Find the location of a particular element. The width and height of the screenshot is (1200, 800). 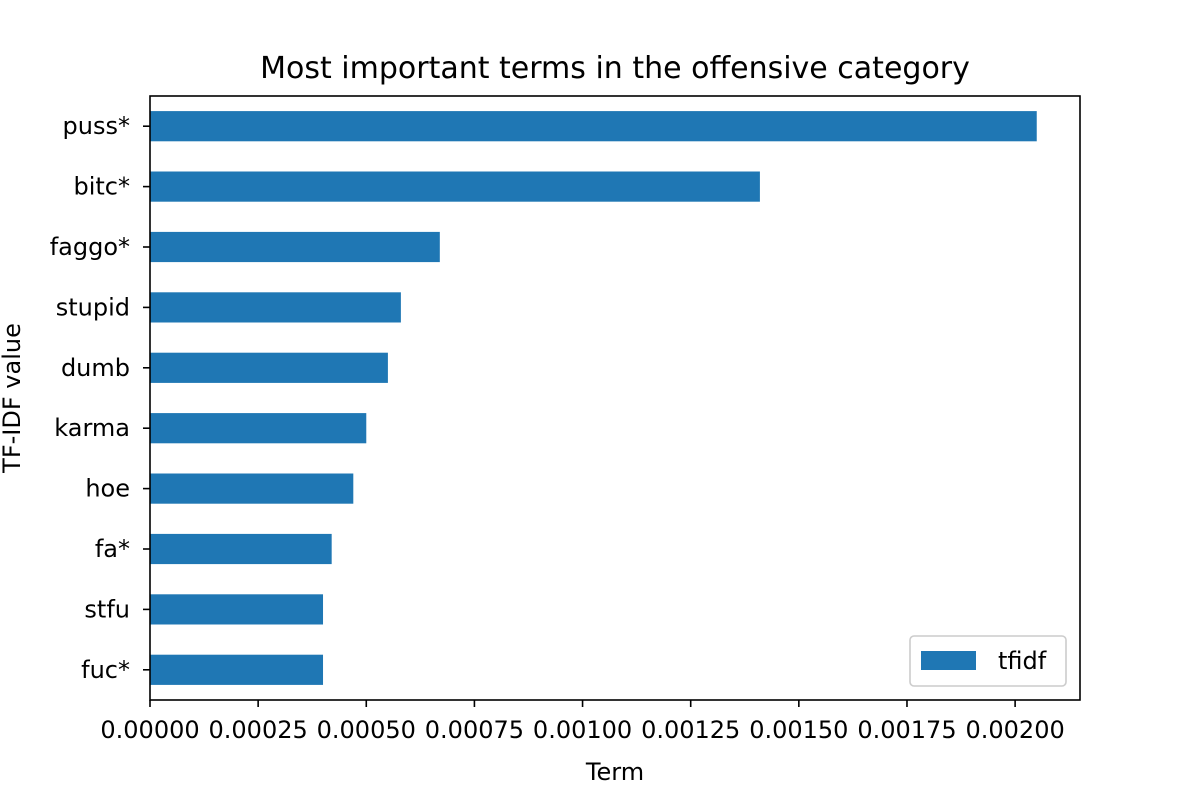

legend-swatch is located at coordinates (948, 660).